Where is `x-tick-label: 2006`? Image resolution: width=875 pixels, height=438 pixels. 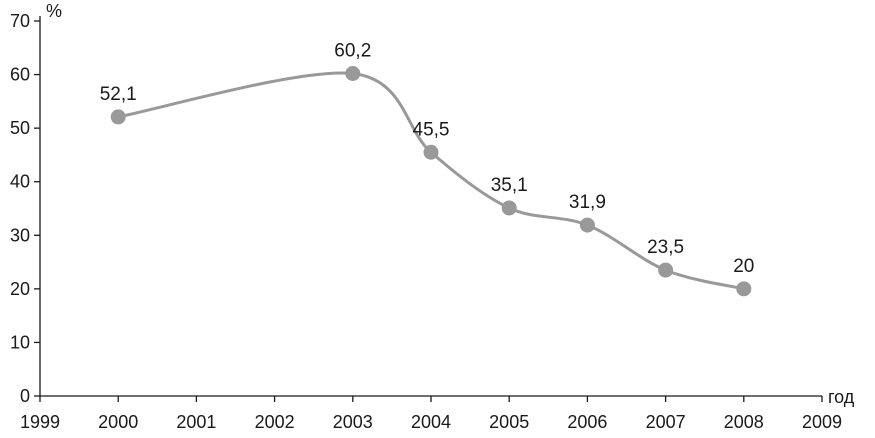
x-tick-label: 2006 is located at coordinates (587, 422).